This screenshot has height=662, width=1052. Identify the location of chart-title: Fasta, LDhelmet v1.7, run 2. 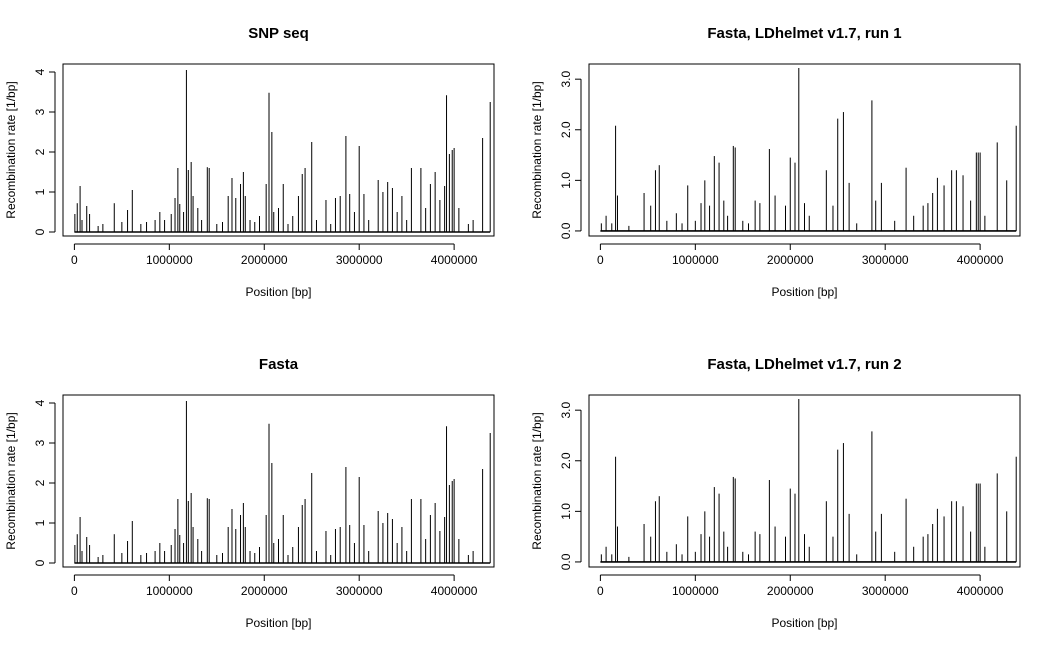
(804, 364).